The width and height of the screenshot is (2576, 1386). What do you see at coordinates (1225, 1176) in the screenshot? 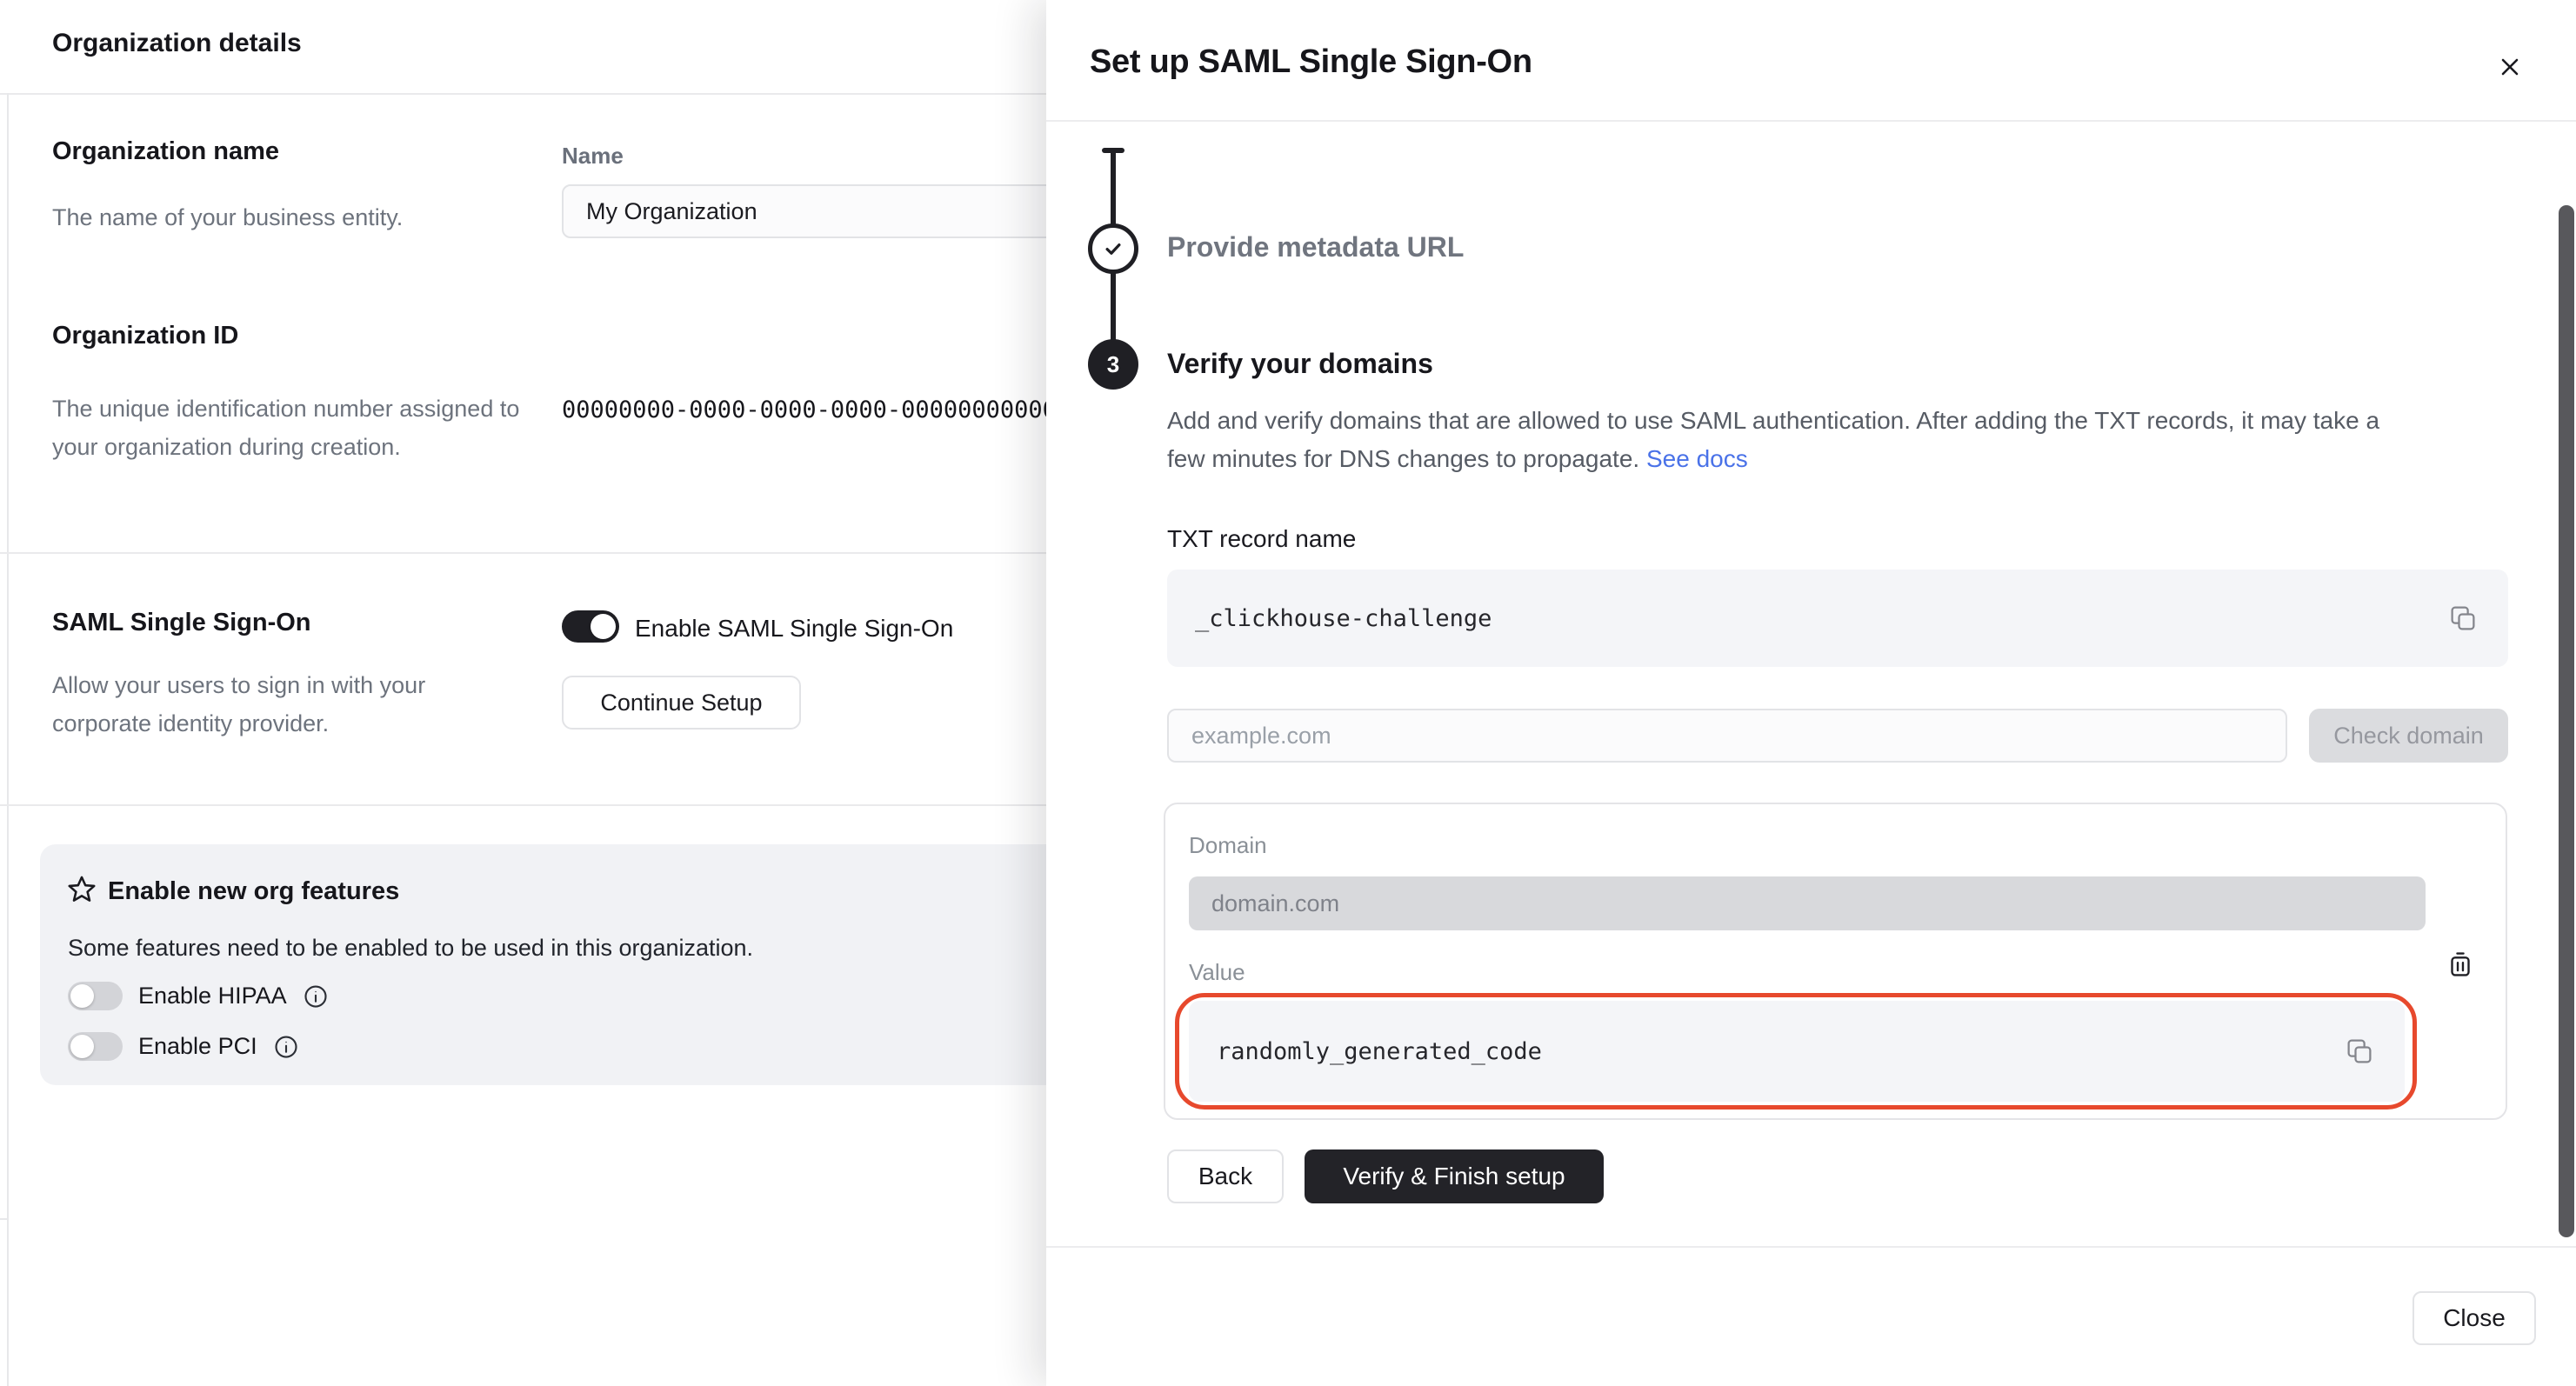
I see `back-button: Back` at bounding box center [1225, 1176].